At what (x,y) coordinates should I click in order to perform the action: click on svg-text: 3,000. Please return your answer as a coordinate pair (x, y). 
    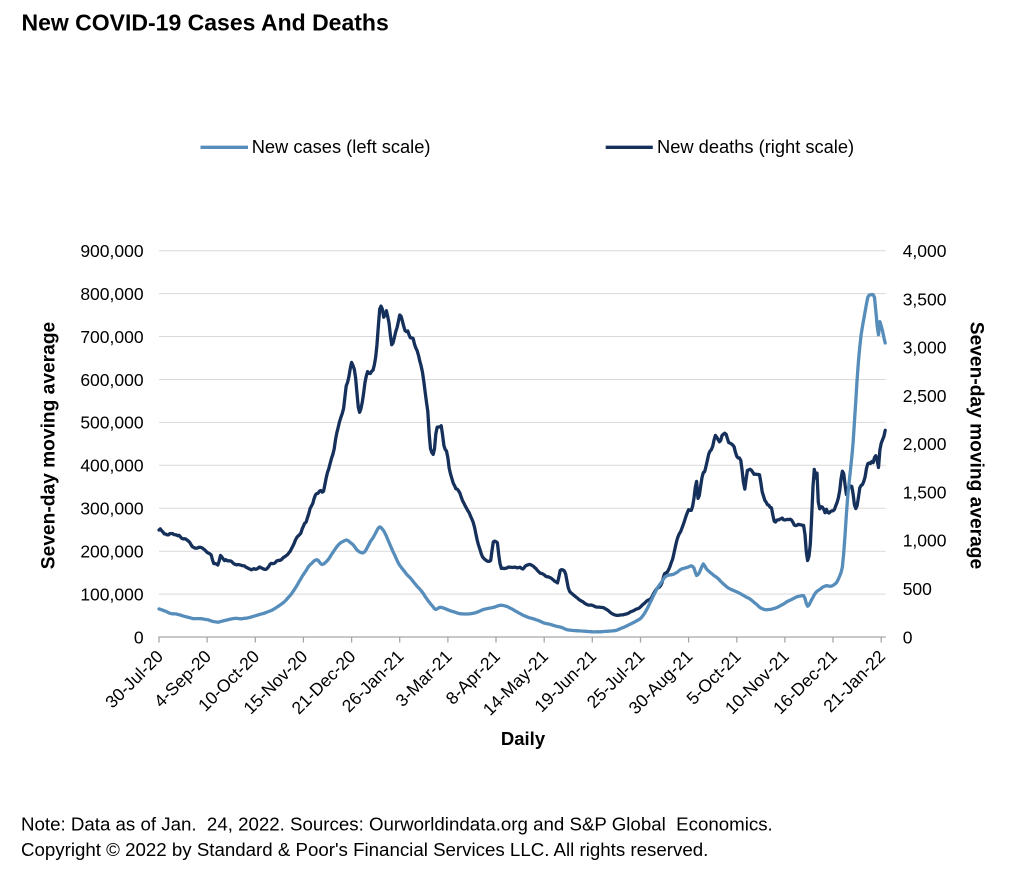
    Looking at the image, I should click on (925, 348).